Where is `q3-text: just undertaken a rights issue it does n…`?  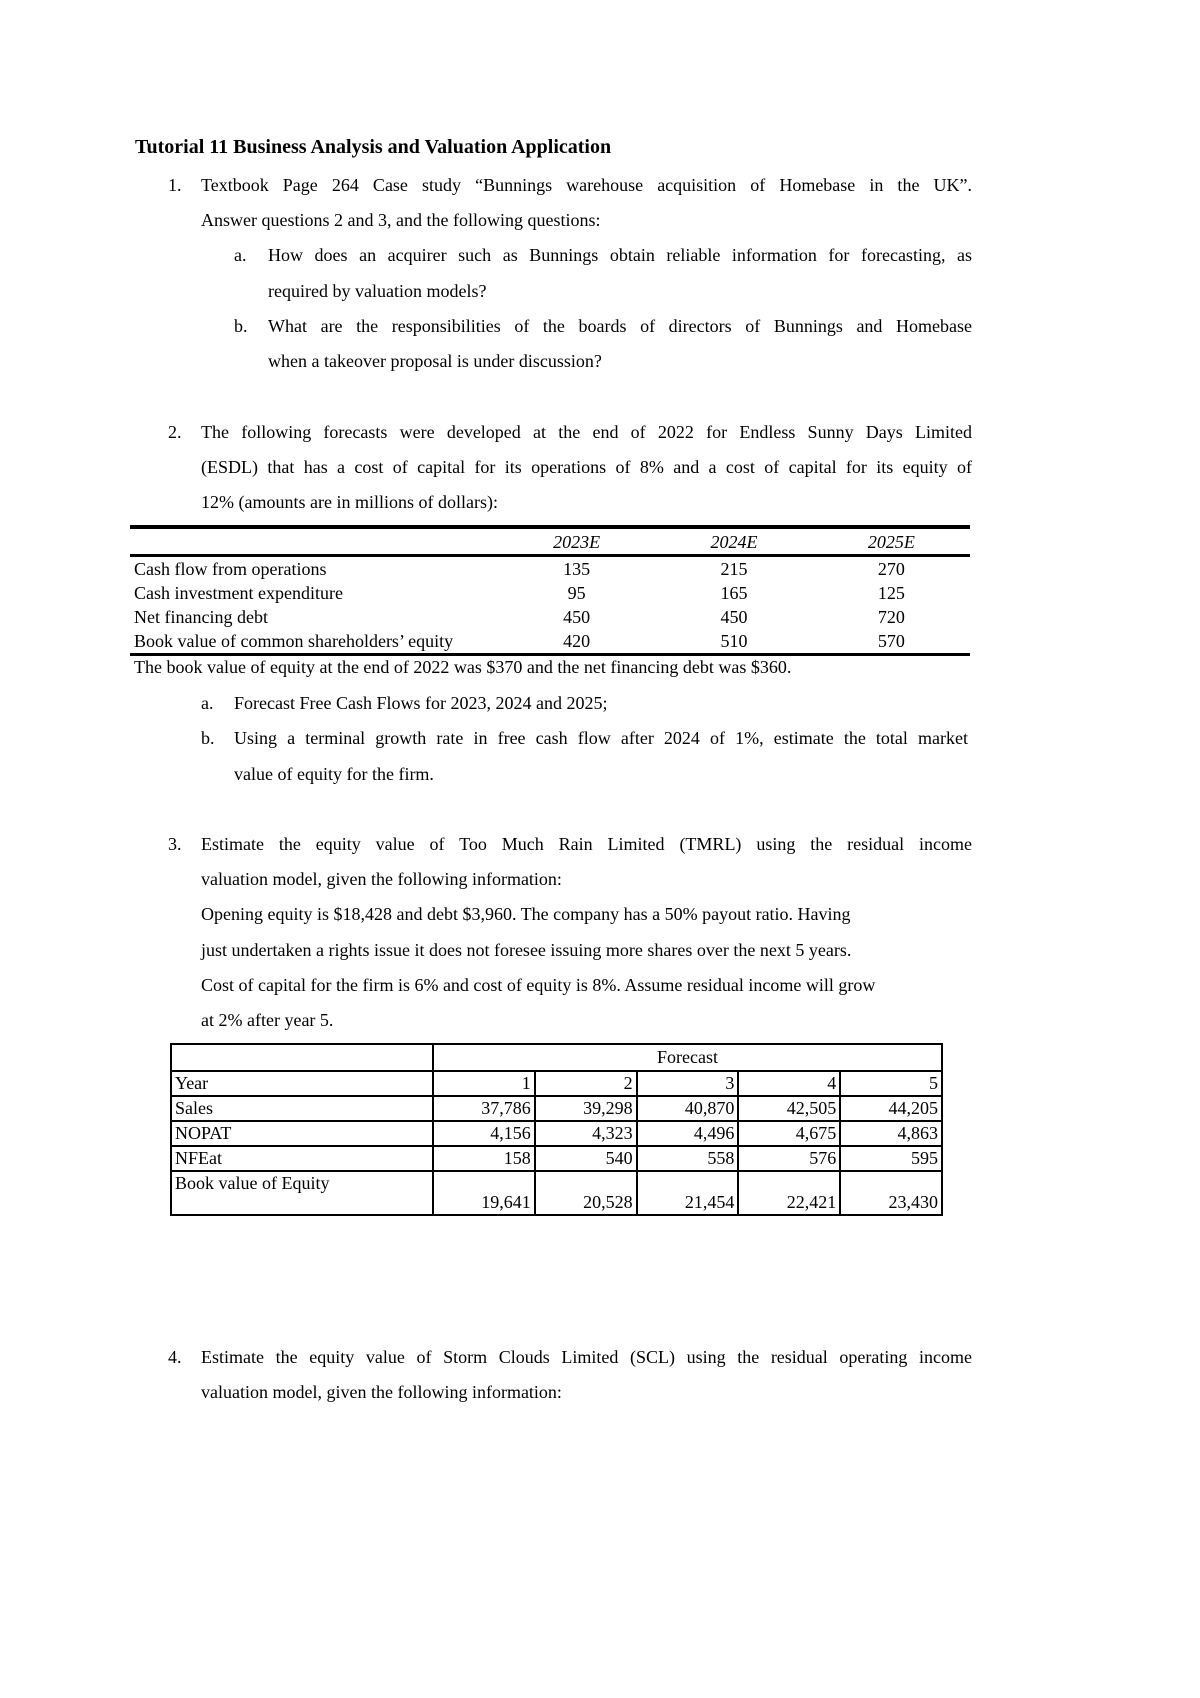 q3-text: just undertaken a rights issue it does n… is located at coordinates (526, 950).